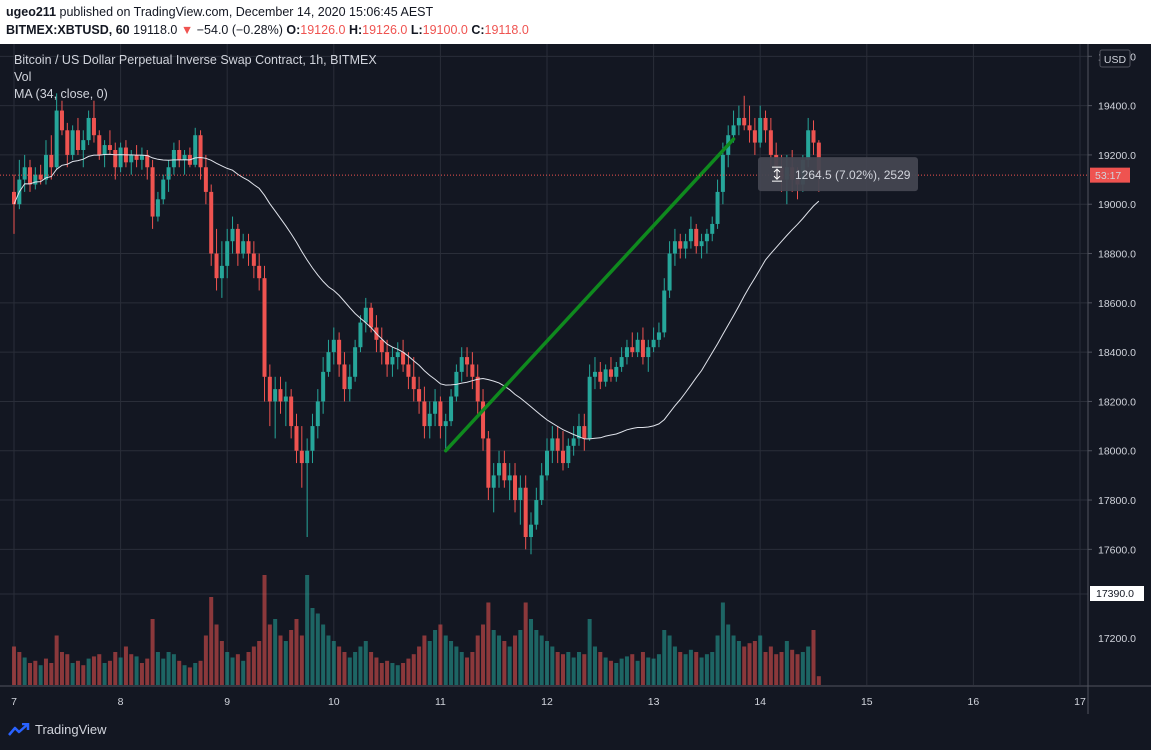 The image size is (1151, 750). Describe the element at coordinates (57, 729) in the screenshot. I see `tradingview-brand: TradingView` at that location.